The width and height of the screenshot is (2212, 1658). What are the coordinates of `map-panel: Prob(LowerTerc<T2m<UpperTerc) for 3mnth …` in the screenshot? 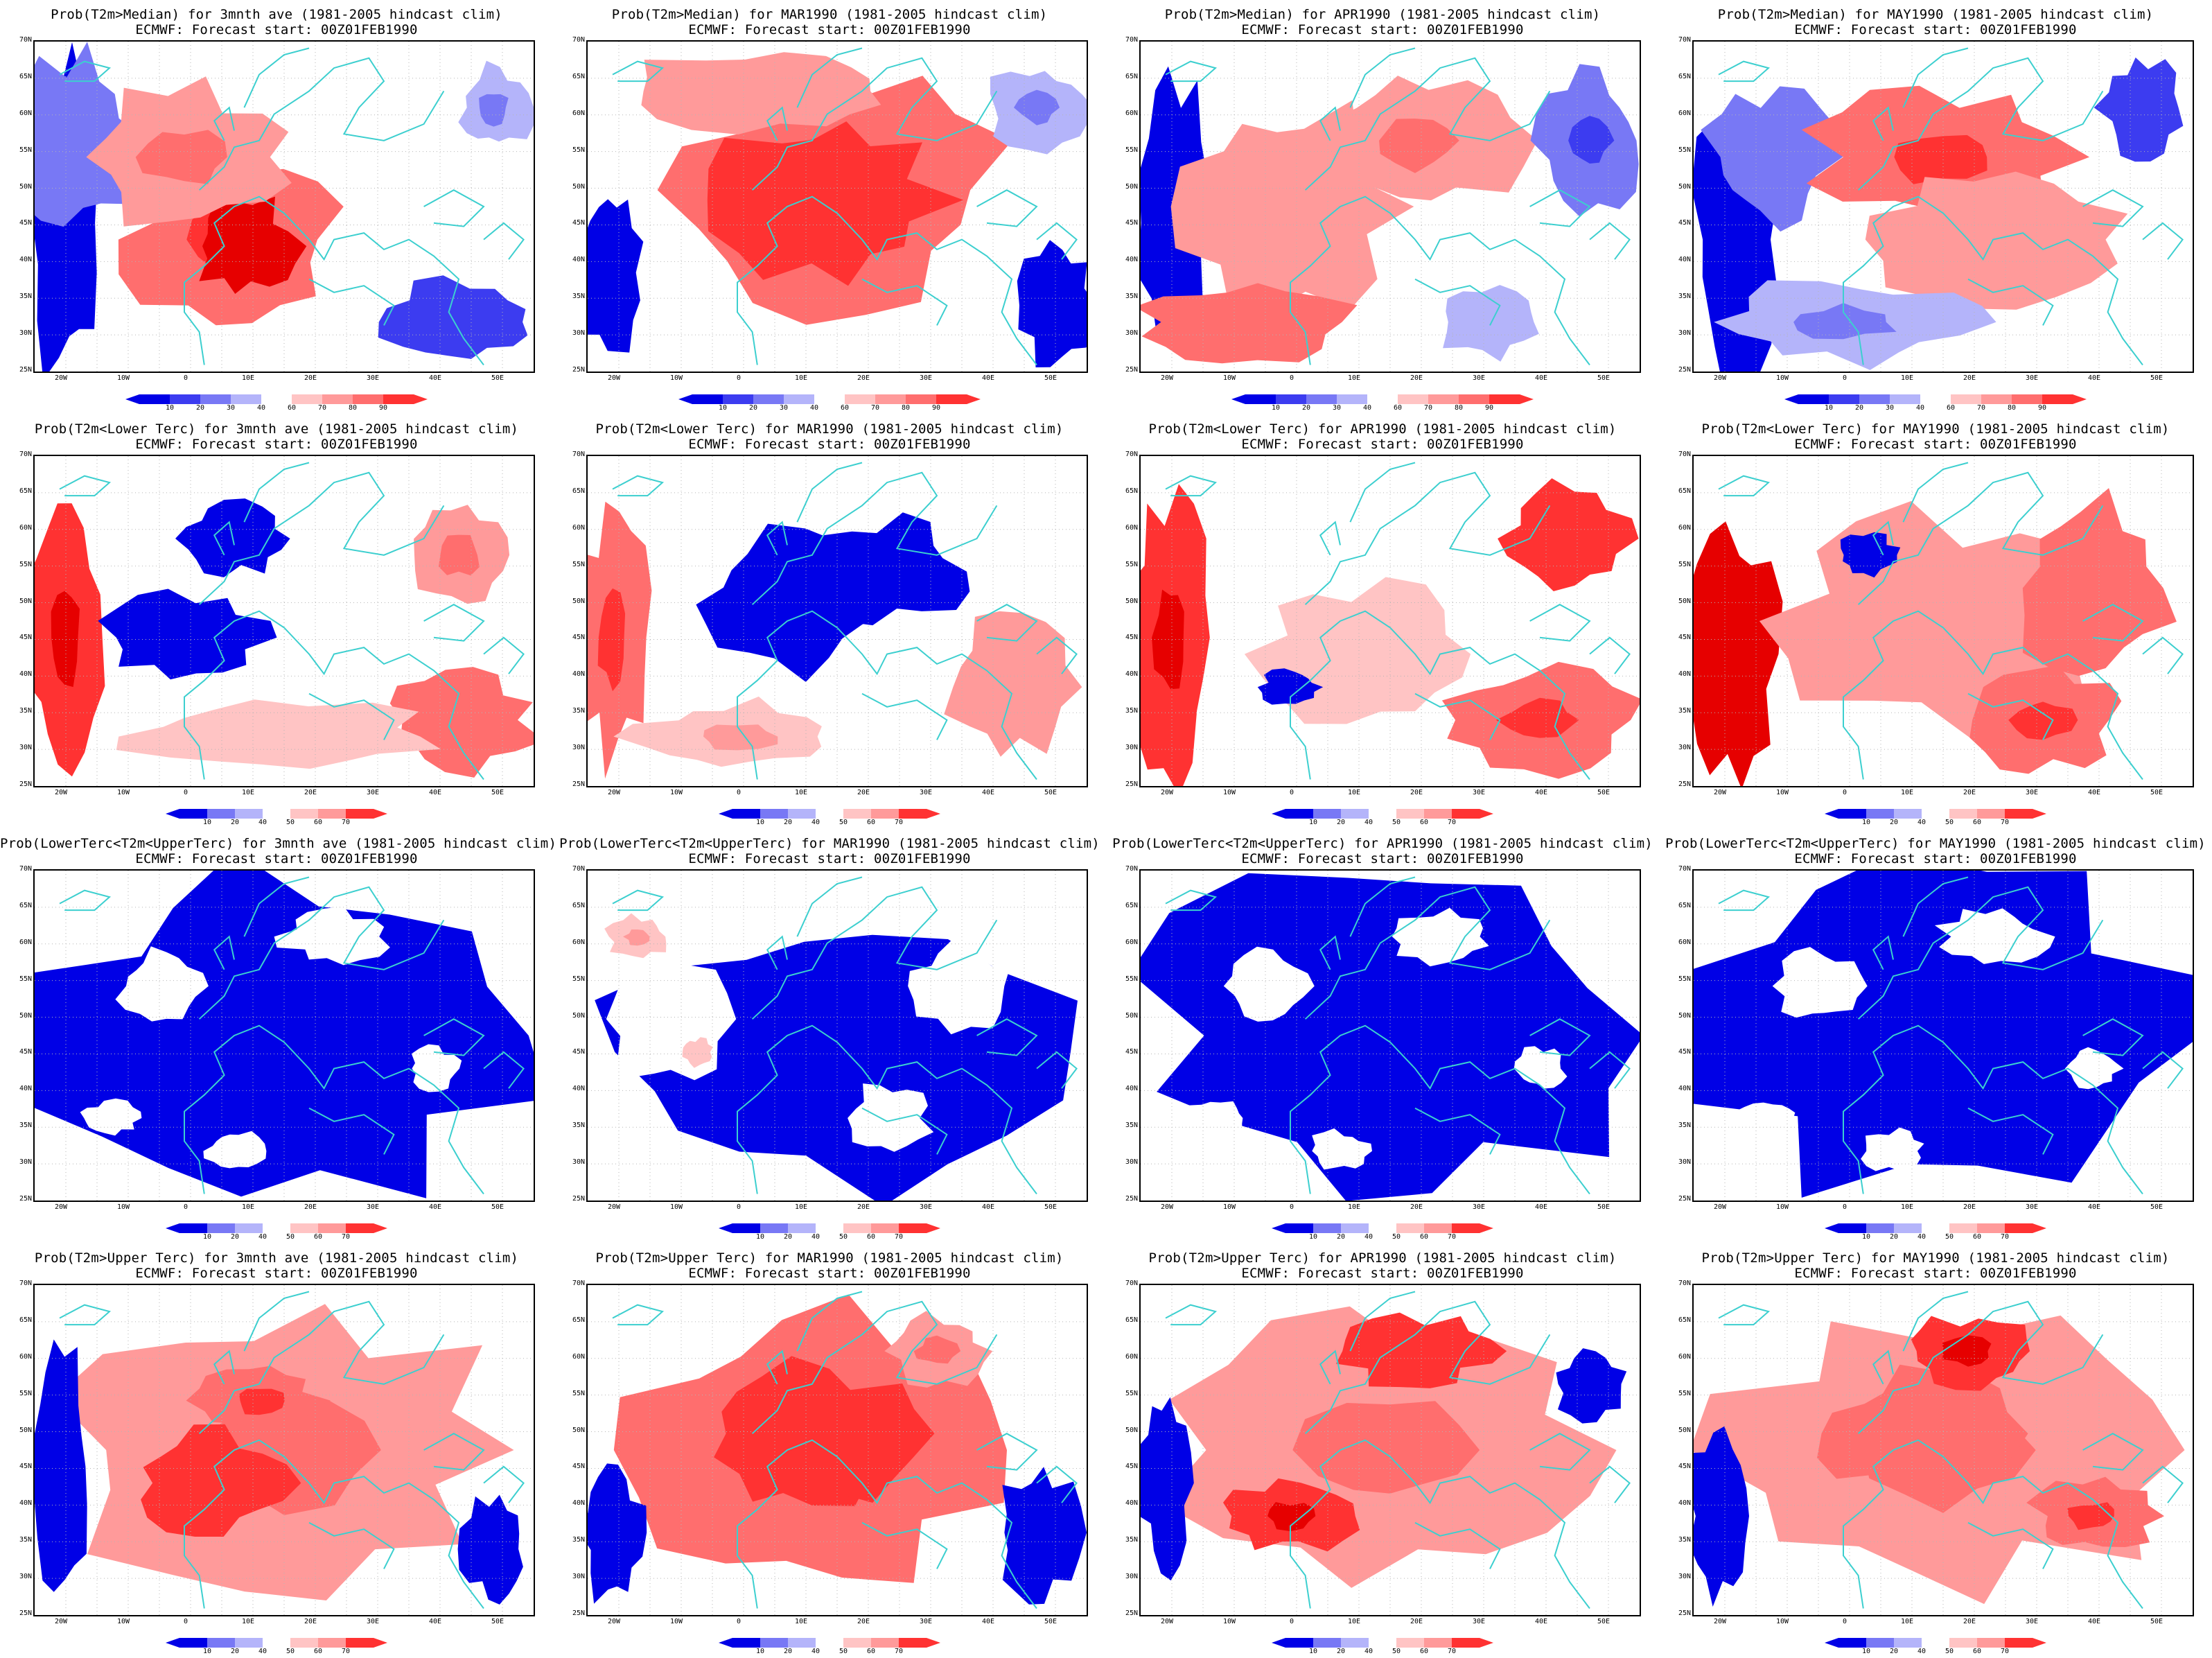 It's located at (278, 1036).